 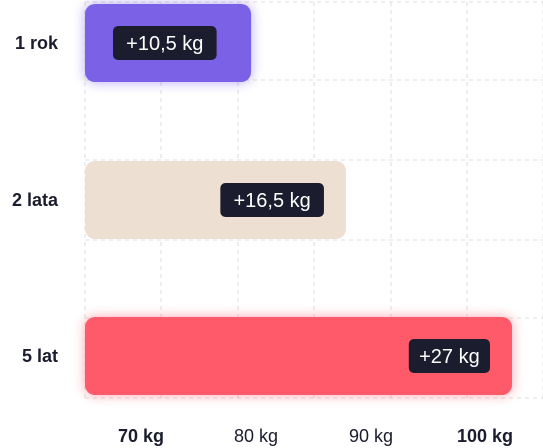 I want to click on value-label: +27 kg, so click(x=449, y=357).